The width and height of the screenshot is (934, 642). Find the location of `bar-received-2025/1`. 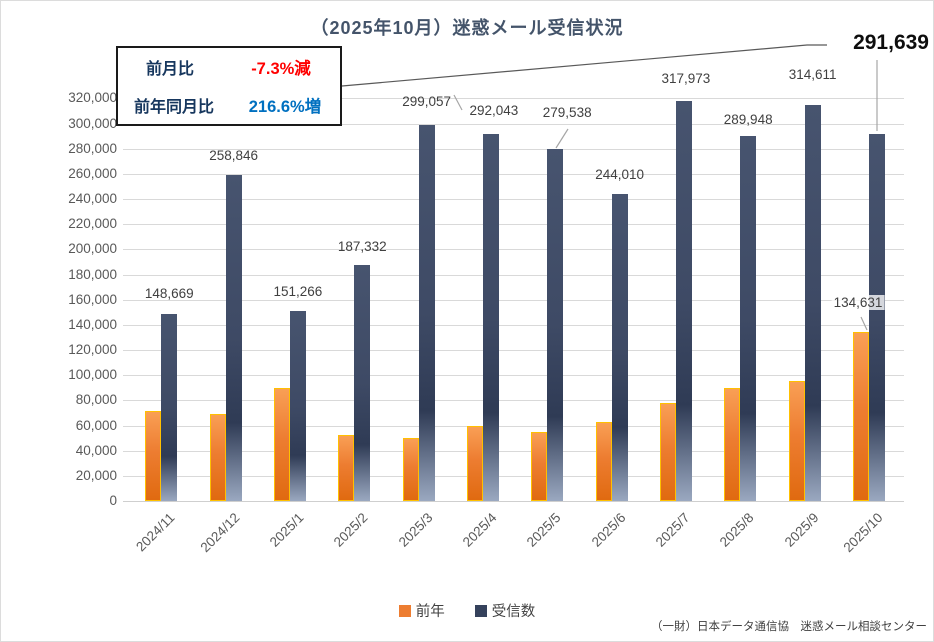

bar-received-2025/1 is located at coordinates (297, 405).